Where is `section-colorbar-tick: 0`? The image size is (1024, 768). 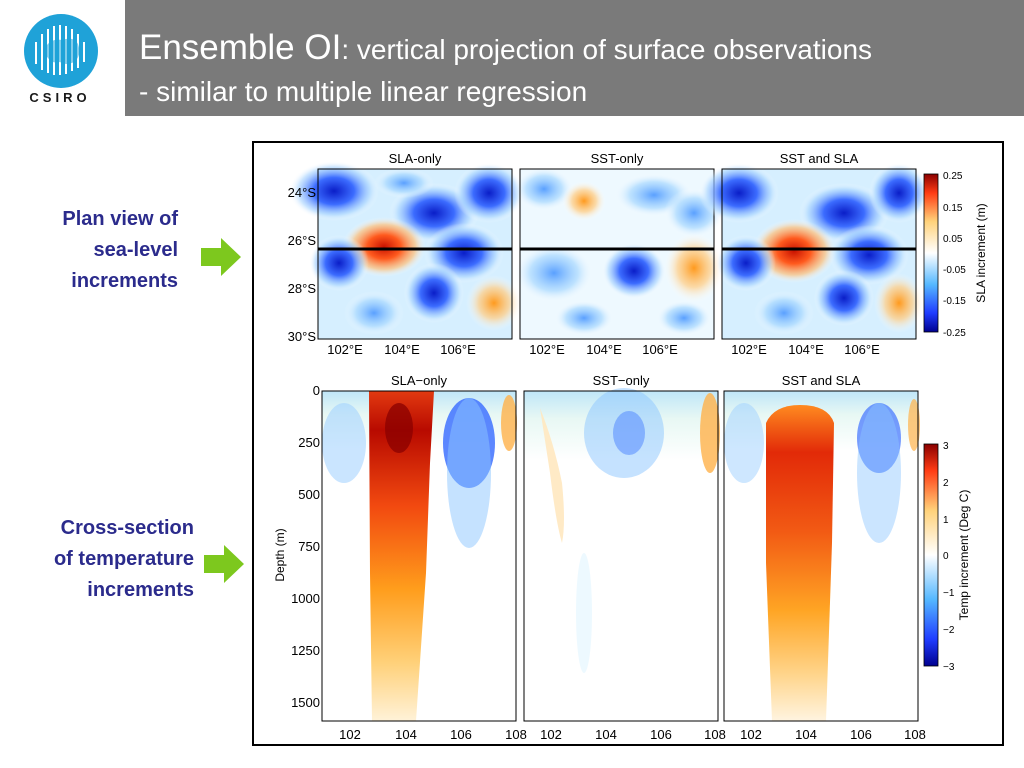 section-colorbar-tick: 0 is located at coordinates (946, 556).